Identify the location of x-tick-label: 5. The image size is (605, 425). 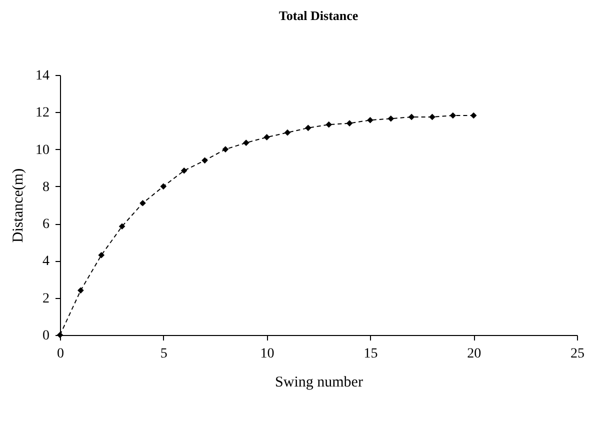
(164, 354).